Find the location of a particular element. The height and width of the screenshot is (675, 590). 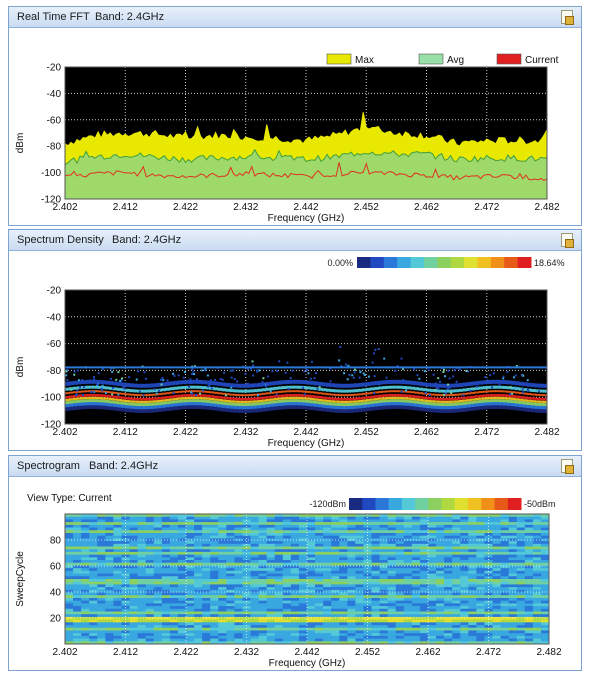

density-y-tick-label: -80 is located at coordinates (54, 371).